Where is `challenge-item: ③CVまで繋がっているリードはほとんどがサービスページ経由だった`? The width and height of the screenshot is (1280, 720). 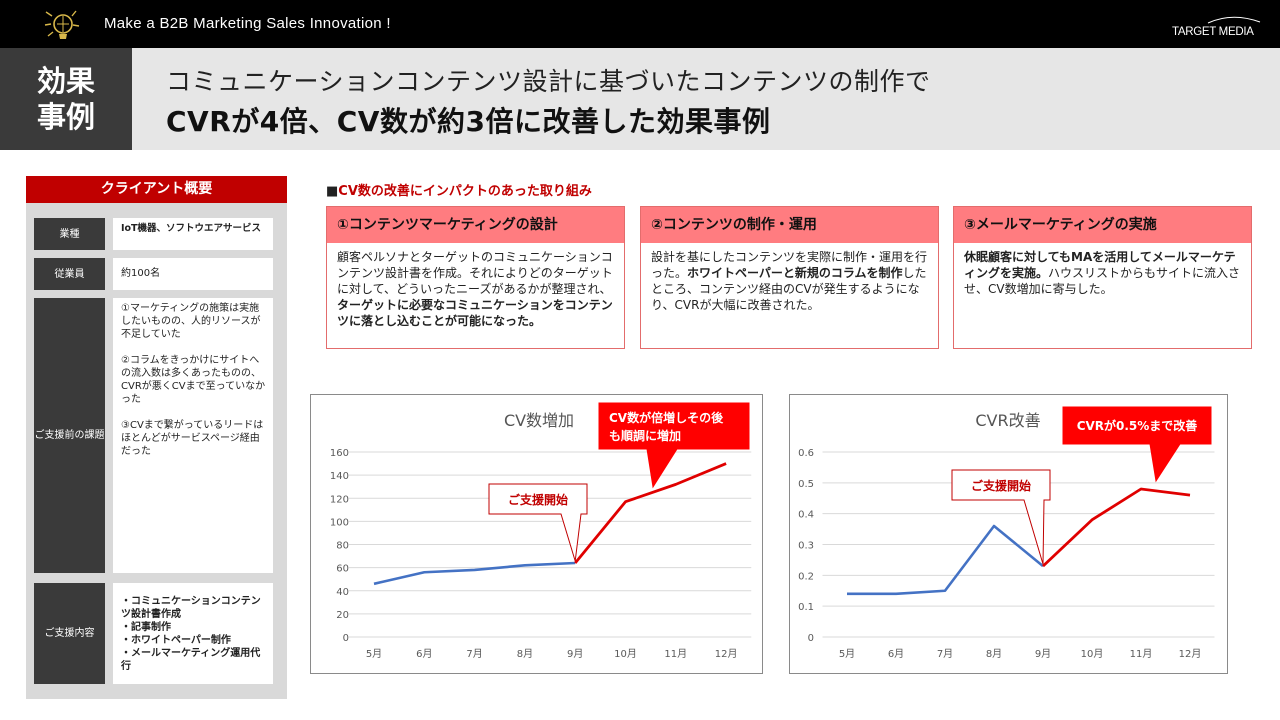
challenge-item: ③CVまで繋がっているリードはほとんどがサービスページ経由だった is located at coordinates (192, 438).